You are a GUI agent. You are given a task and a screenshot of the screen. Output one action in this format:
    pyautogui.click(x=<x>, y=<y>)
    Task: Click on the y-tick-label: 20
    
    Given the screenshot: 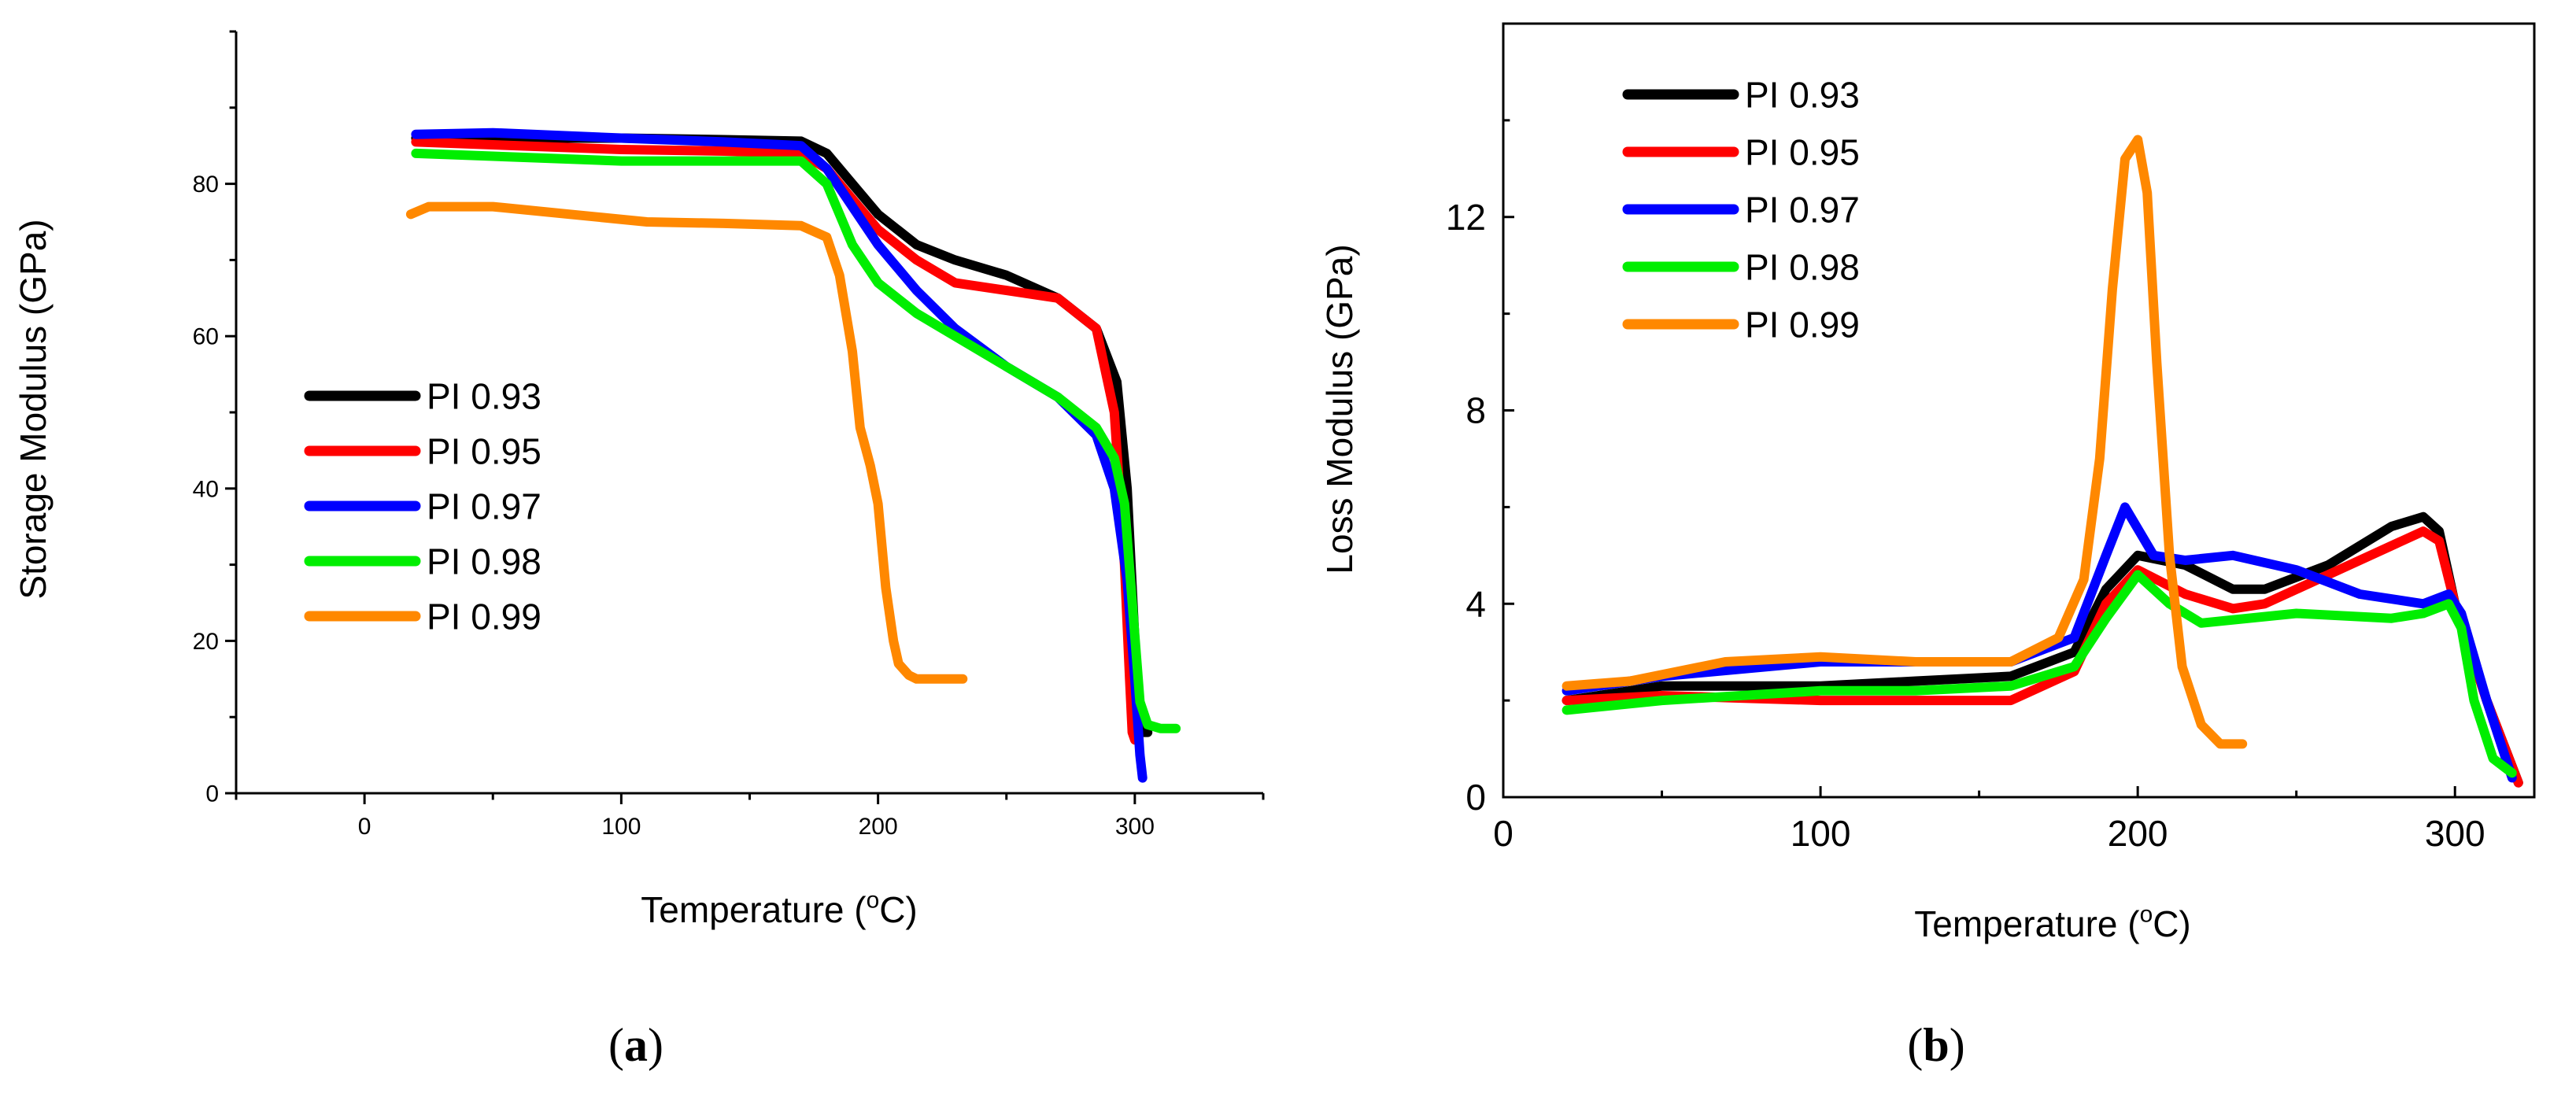 What is the action you would take?
    pyautogui.click(x=206, y=642)
    